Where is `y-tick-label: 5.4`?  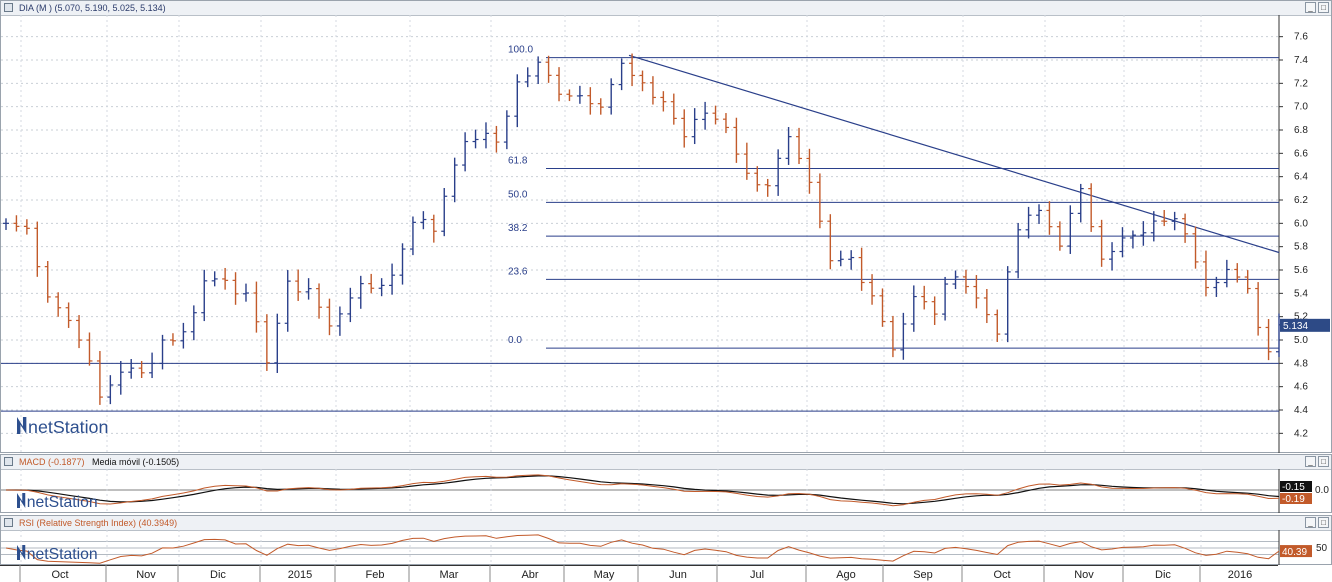
y-tick-label: 5.4 is located at coordinates (1301, 293).